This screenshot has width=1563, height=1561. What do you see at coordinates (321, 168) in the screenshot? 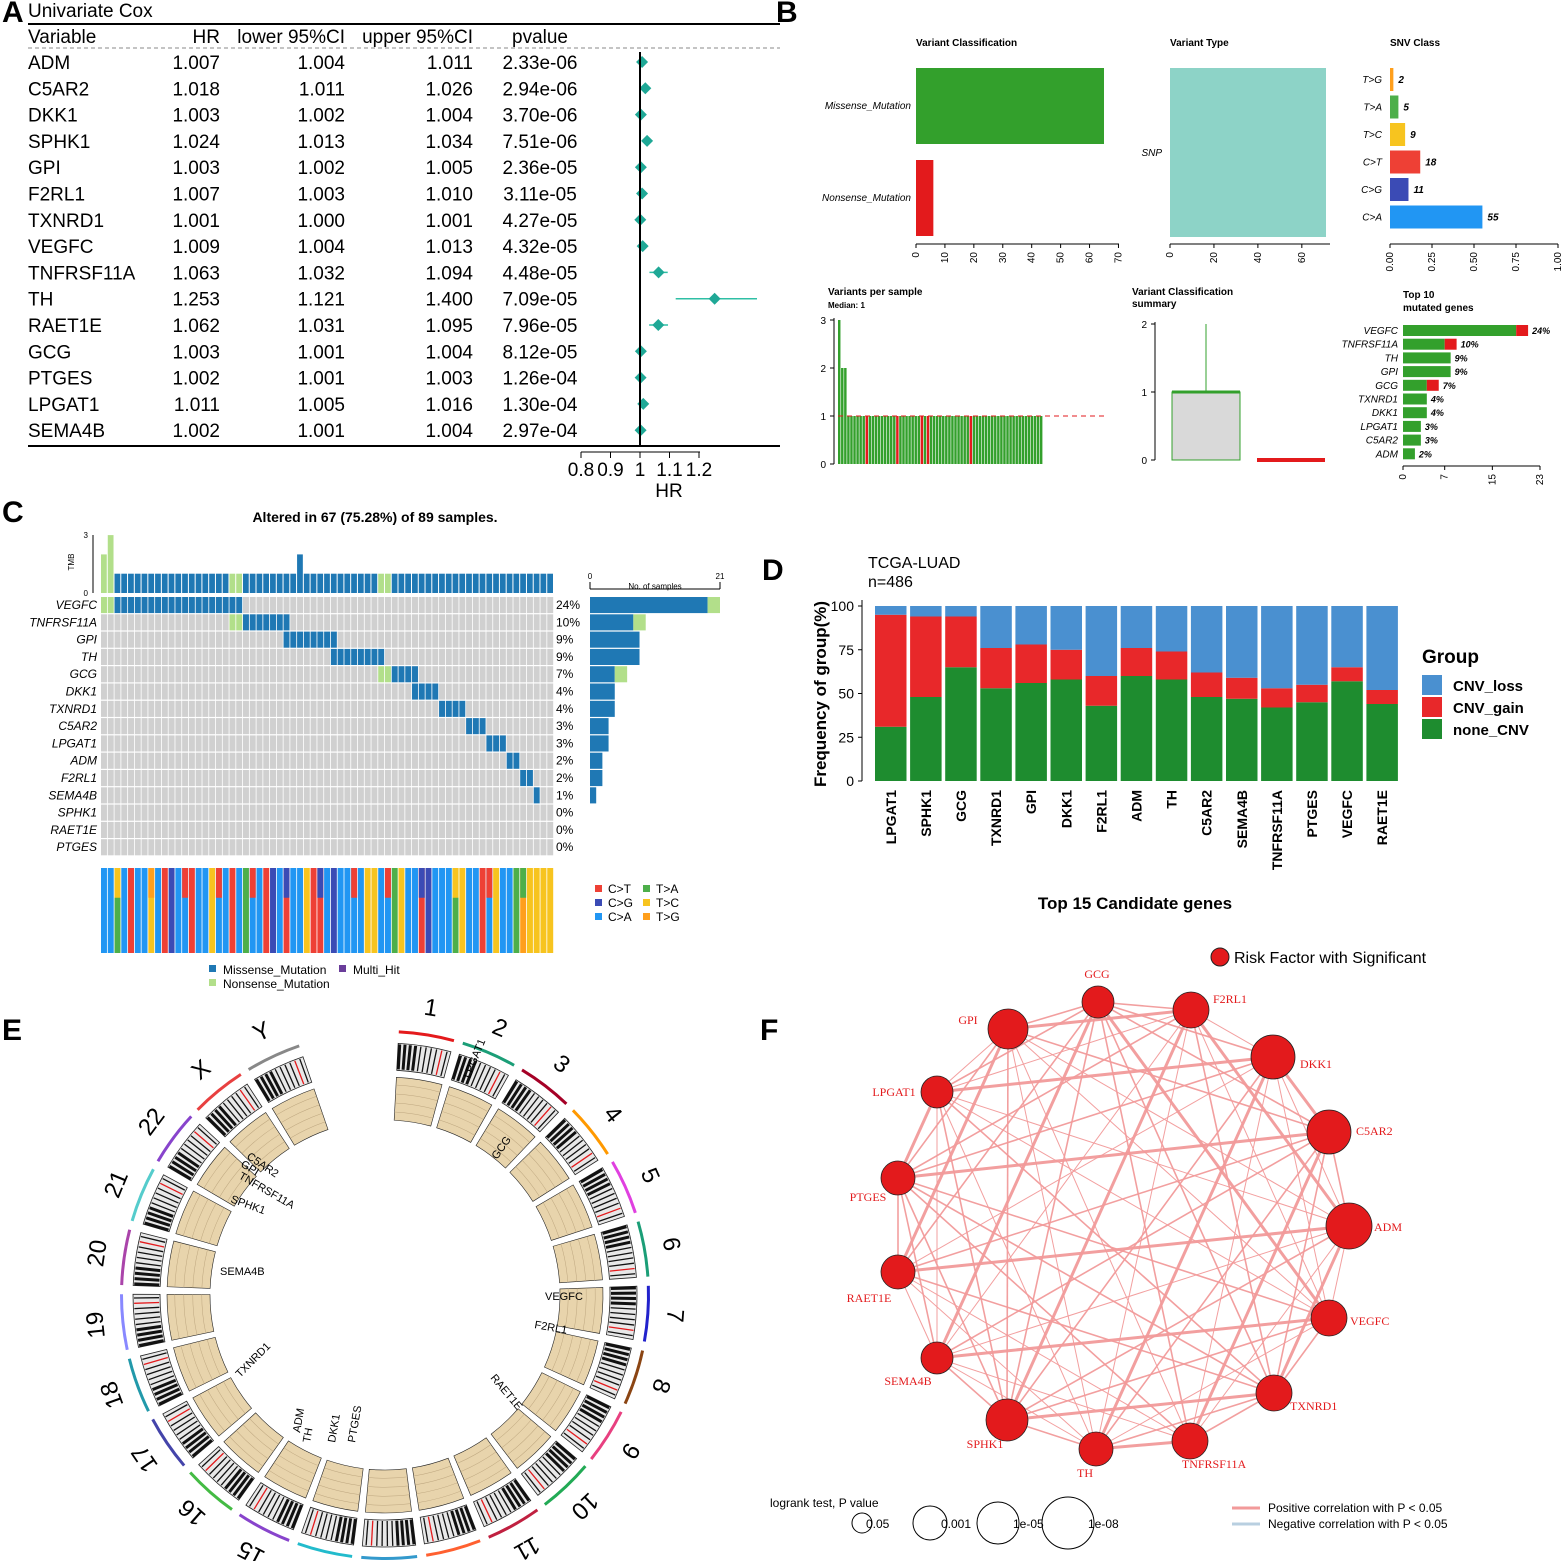
I see `forest-lower-ci: 1.002` at bounding box center [321, 168].